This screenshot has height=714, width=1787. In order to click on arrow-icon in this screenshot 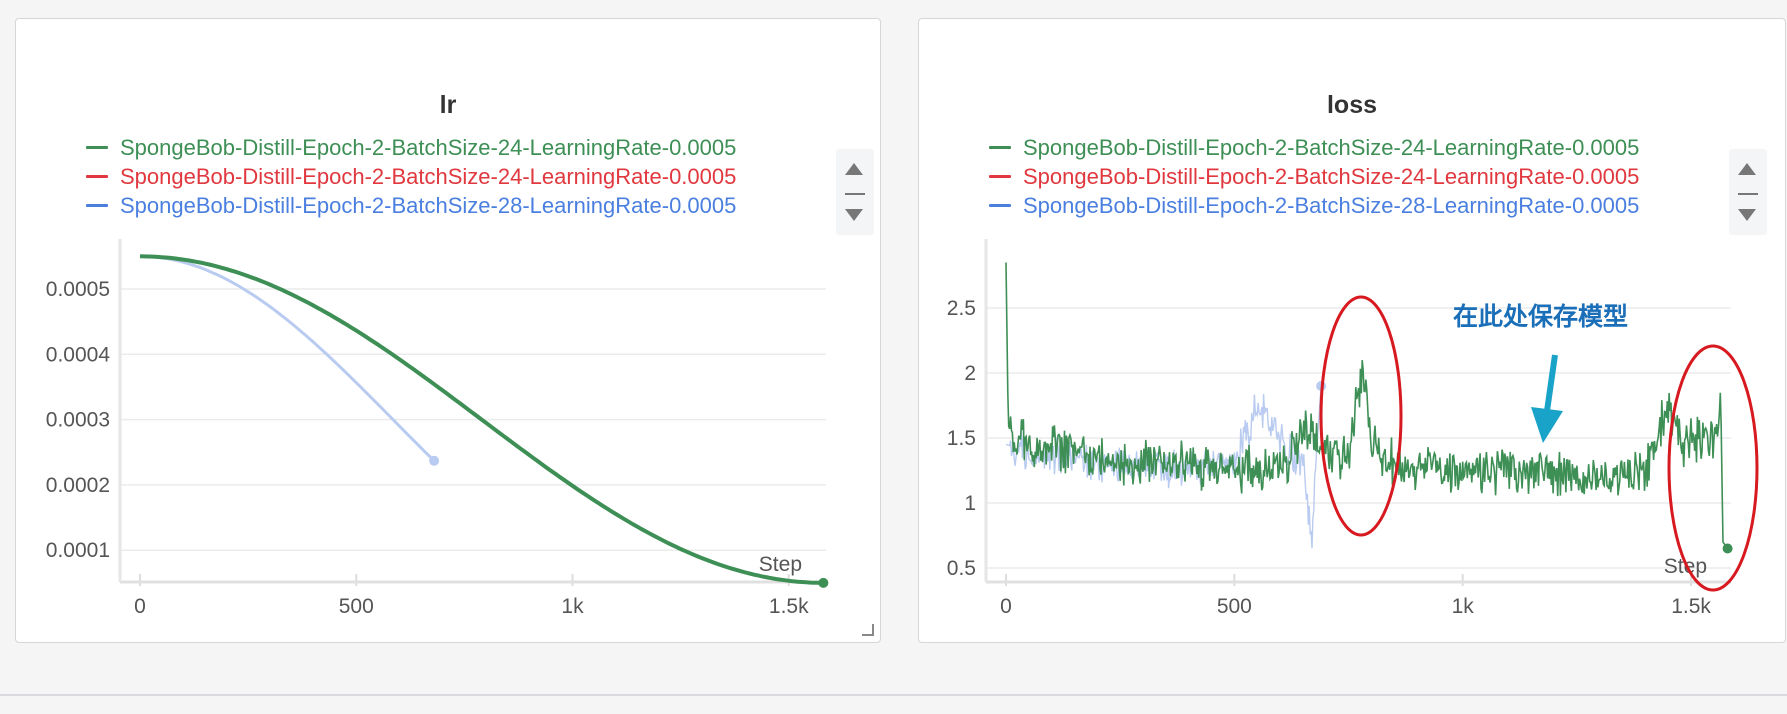, I will do `click(1551, 383)`.